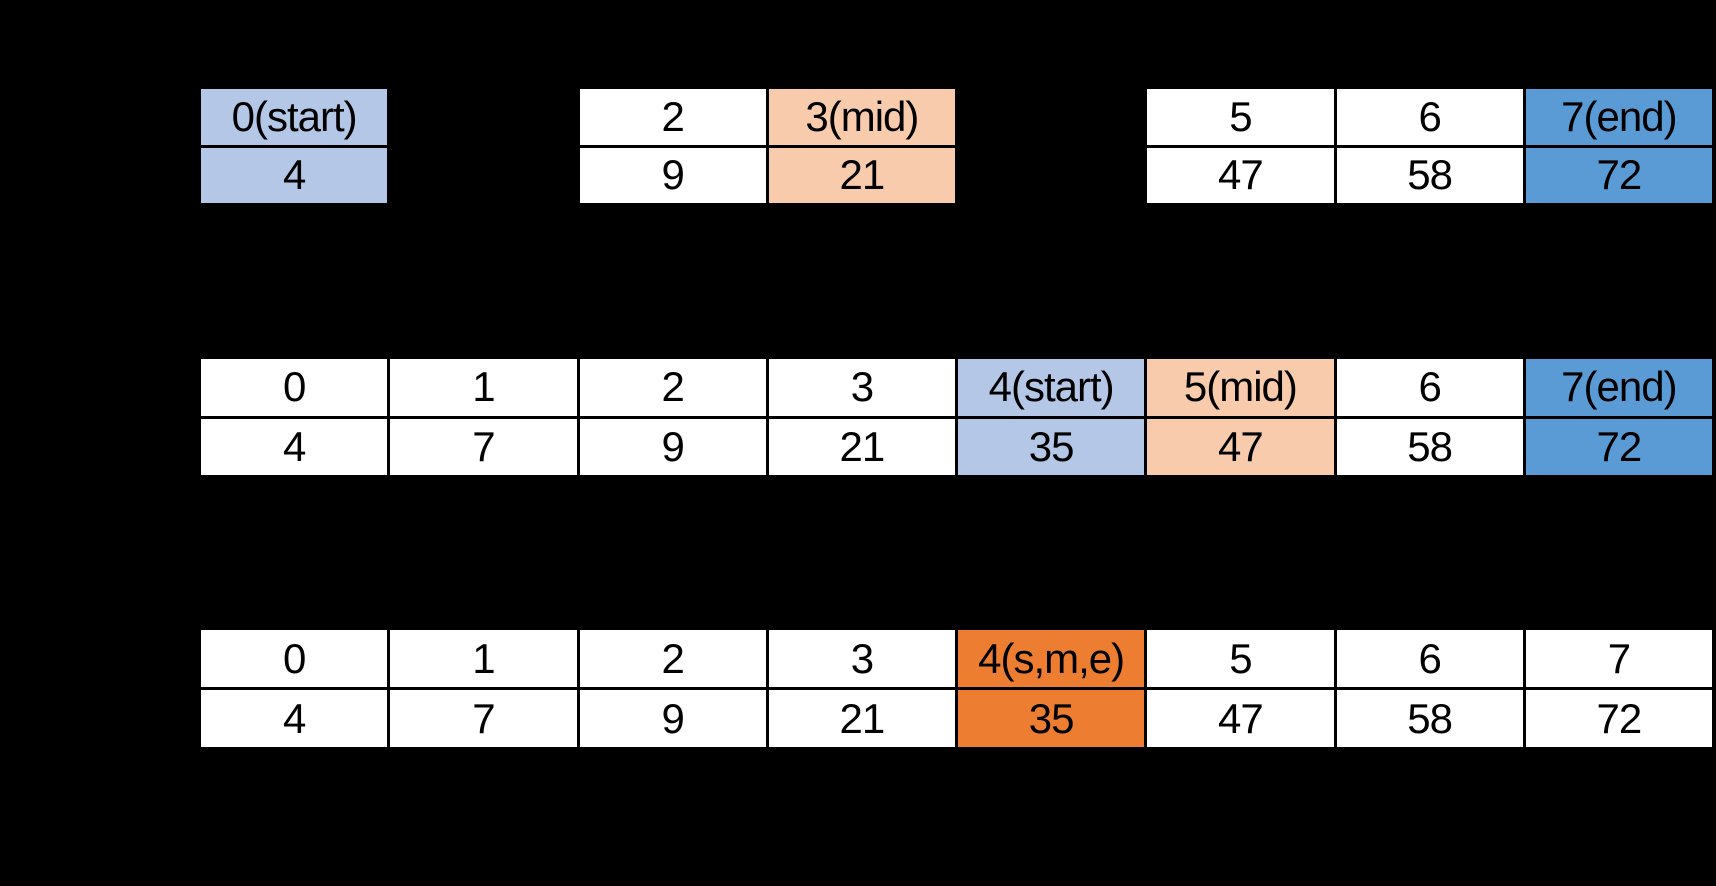 This screenshot has width=1716, height=886. Describe the element at coordinates (1240, 175) in the screenshot. I see `value-cell-step-1-col5: 47` at that location.